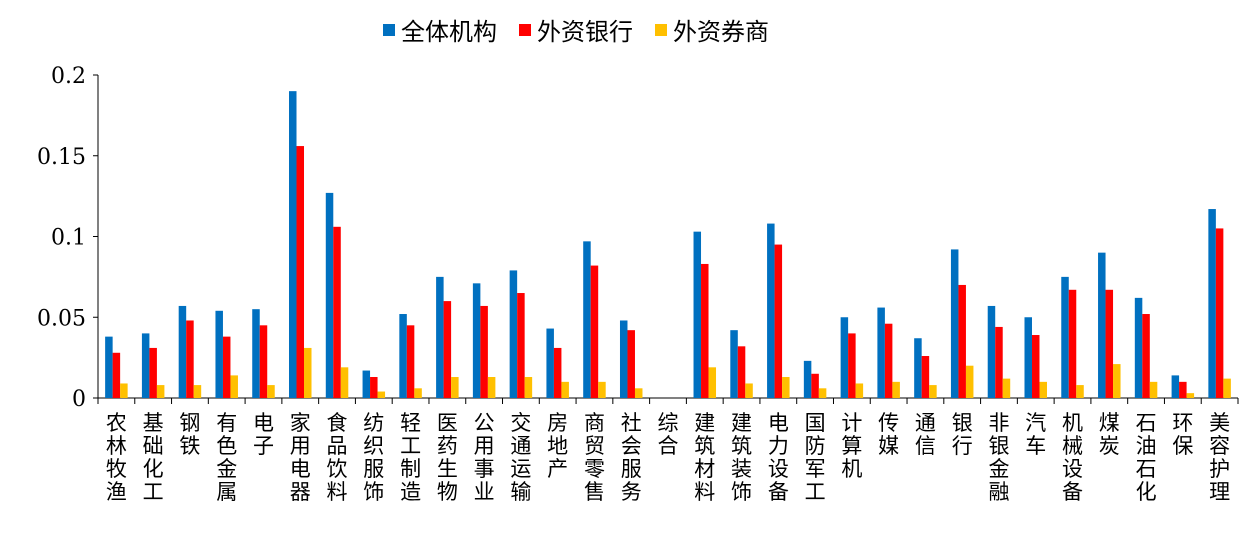  Describe the element at coordinates (1219, 492) in the screenshot. I see `x-category-label-char: 理` at that location.